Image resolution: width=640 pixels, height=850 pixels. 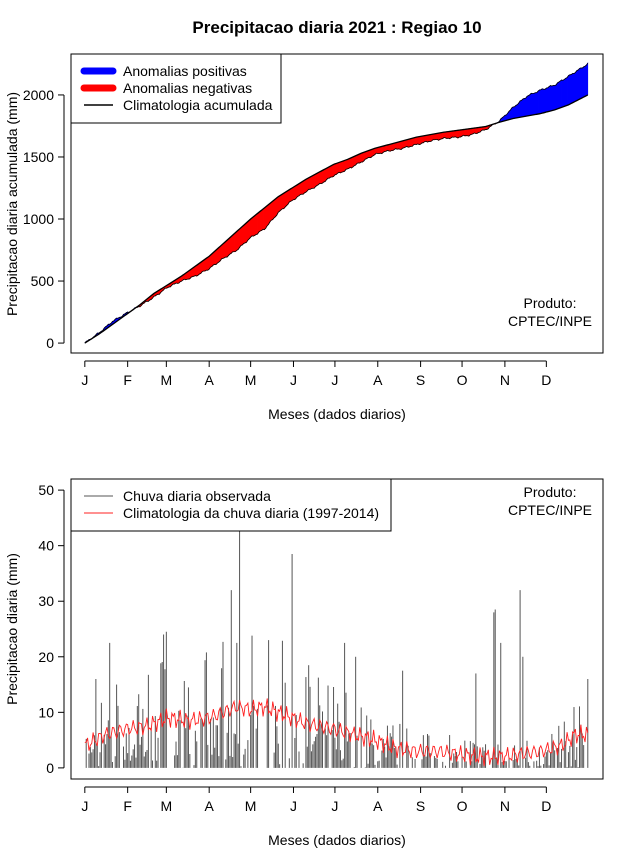 I want to click on credit-product-bottom: Produto:, so click(x=550, y=492).